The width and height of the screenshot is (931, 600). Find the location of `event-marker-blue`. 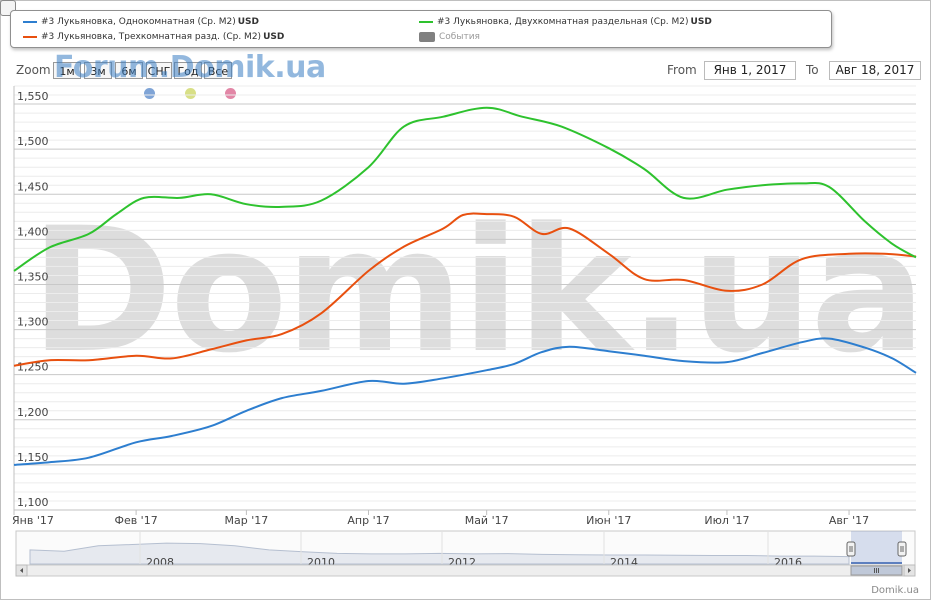

event-marker-blue is located at coordinates (149, 93).